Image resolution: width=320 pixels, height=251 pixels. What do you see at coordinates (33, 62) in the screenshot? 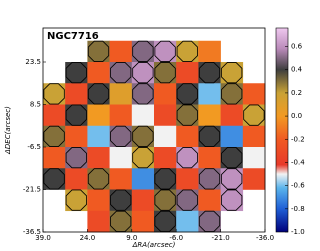
I see `y-tick-label: 23.5` at bounding box center [33, 62].